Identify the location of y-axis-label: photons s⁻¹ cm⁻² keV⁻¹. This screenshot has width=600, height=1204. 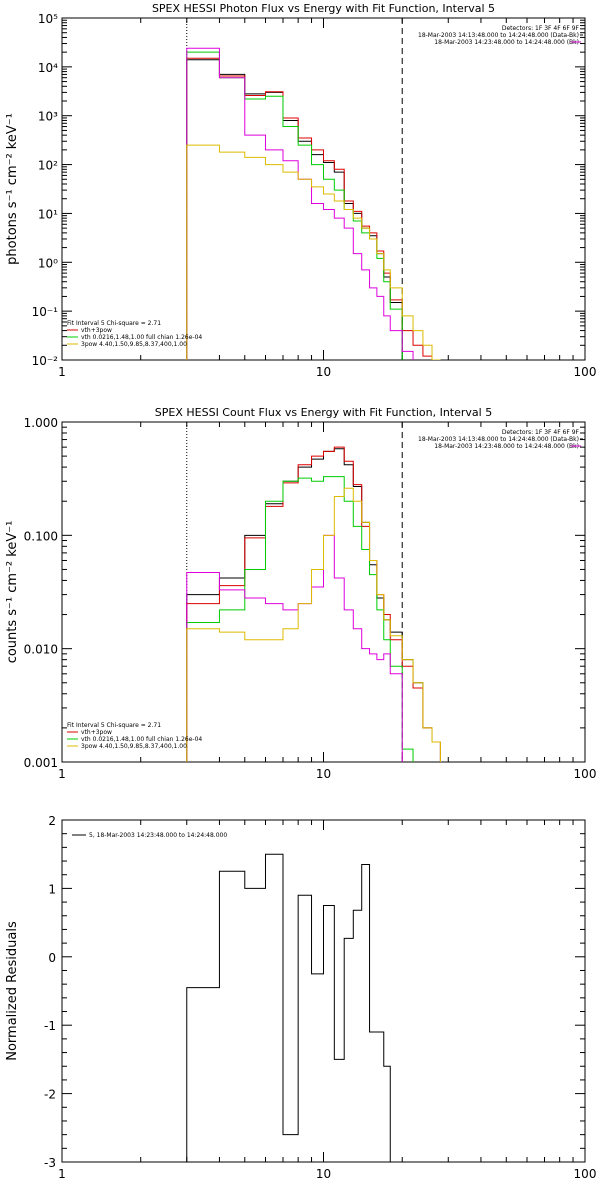
(12, 189).